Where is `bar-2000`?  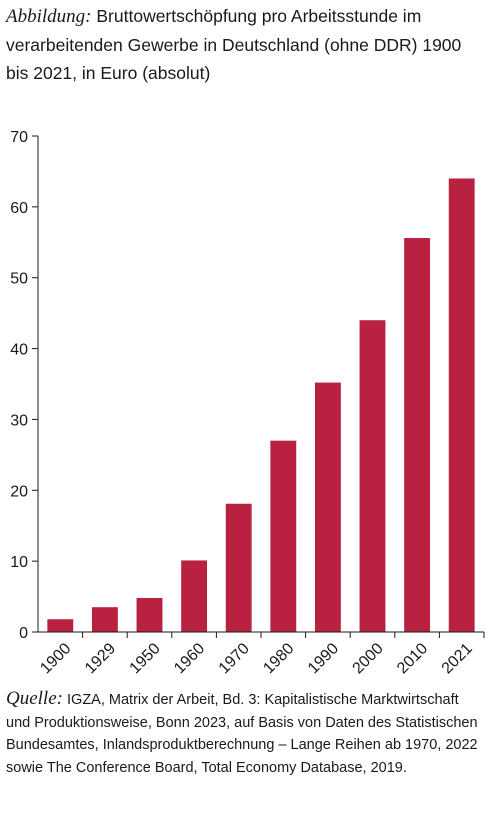 bar-2000 is located at coordinates (372, 476).